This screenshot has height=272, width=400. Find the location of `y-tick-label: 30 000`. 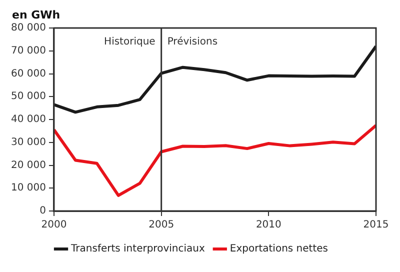

y-tick-label: 30 000 is located at coordinates (28, 142).